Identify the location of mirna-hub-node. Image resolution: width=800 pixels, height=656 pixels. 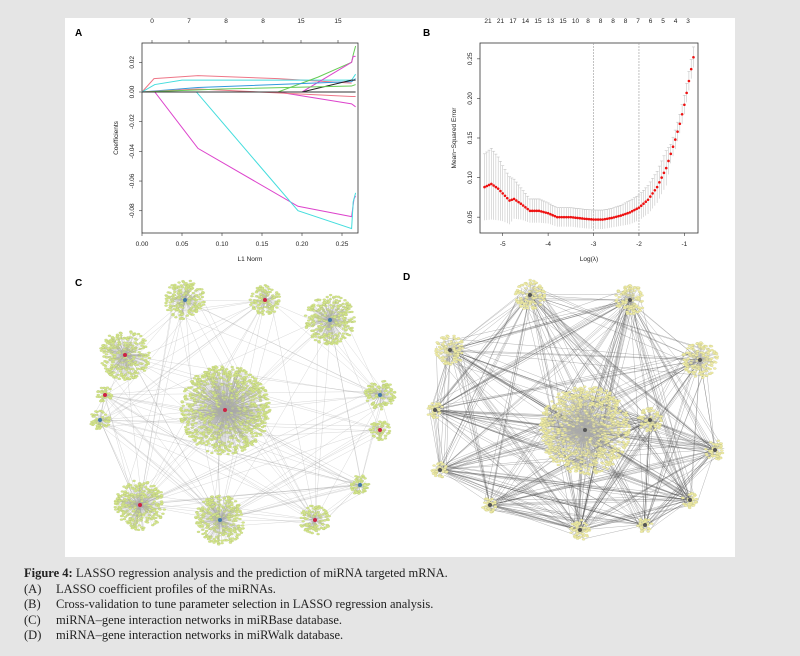
(265, 300).